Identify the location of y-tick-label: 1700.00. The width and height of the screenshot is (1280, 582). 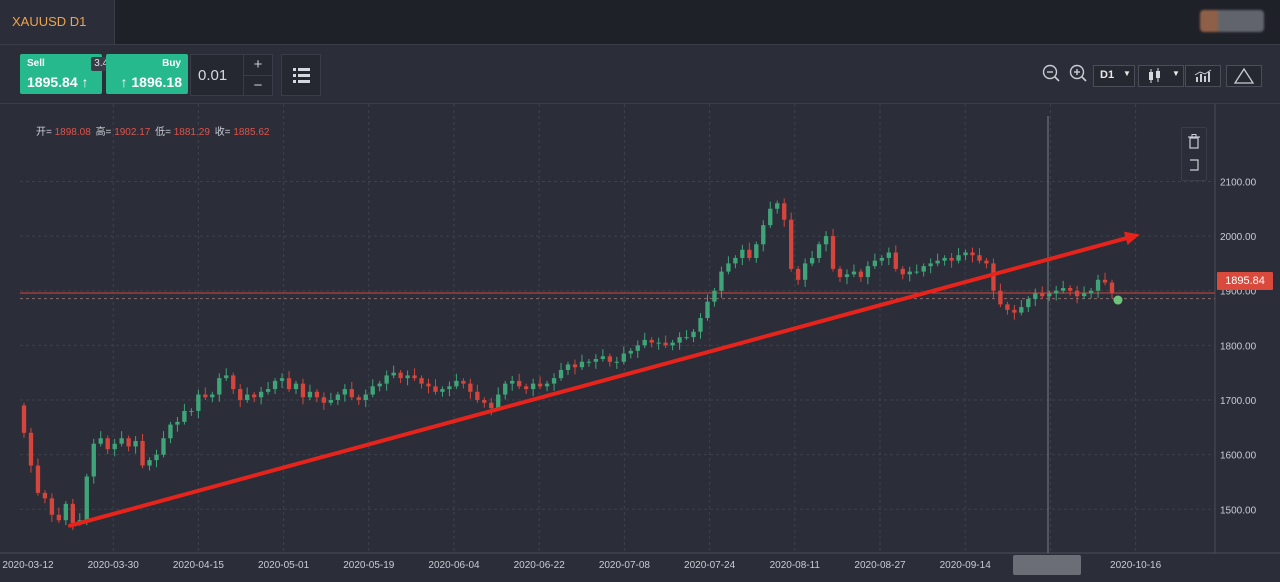
(1238, 401).